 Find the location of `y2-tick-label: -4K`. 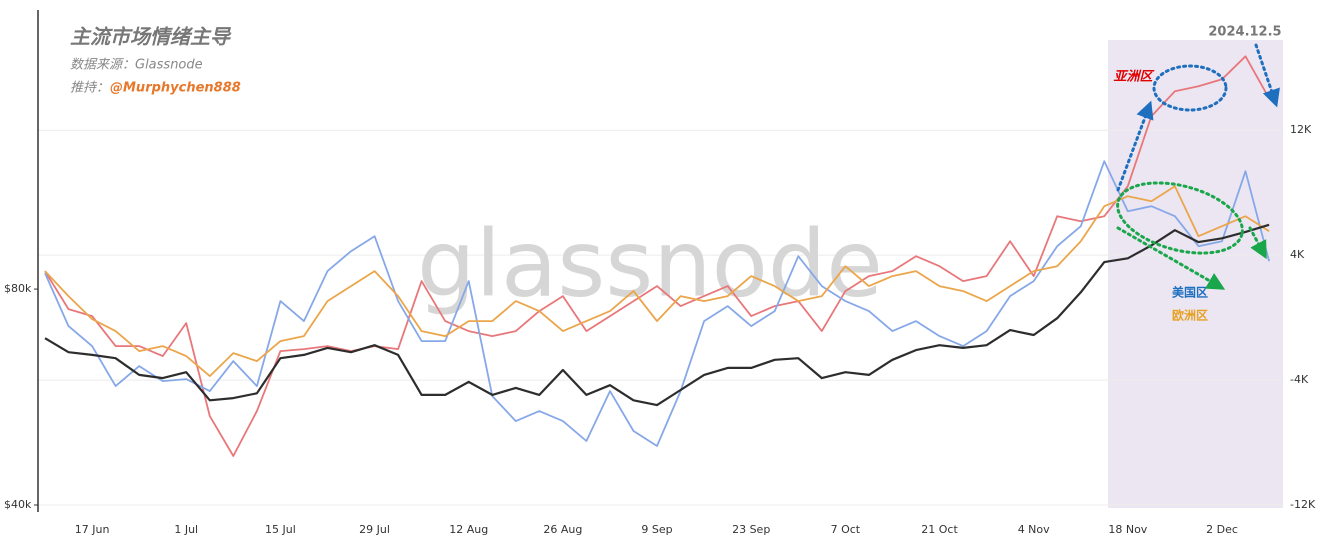

y2-tick-label: -4K is located at coordinates (1299, 379).